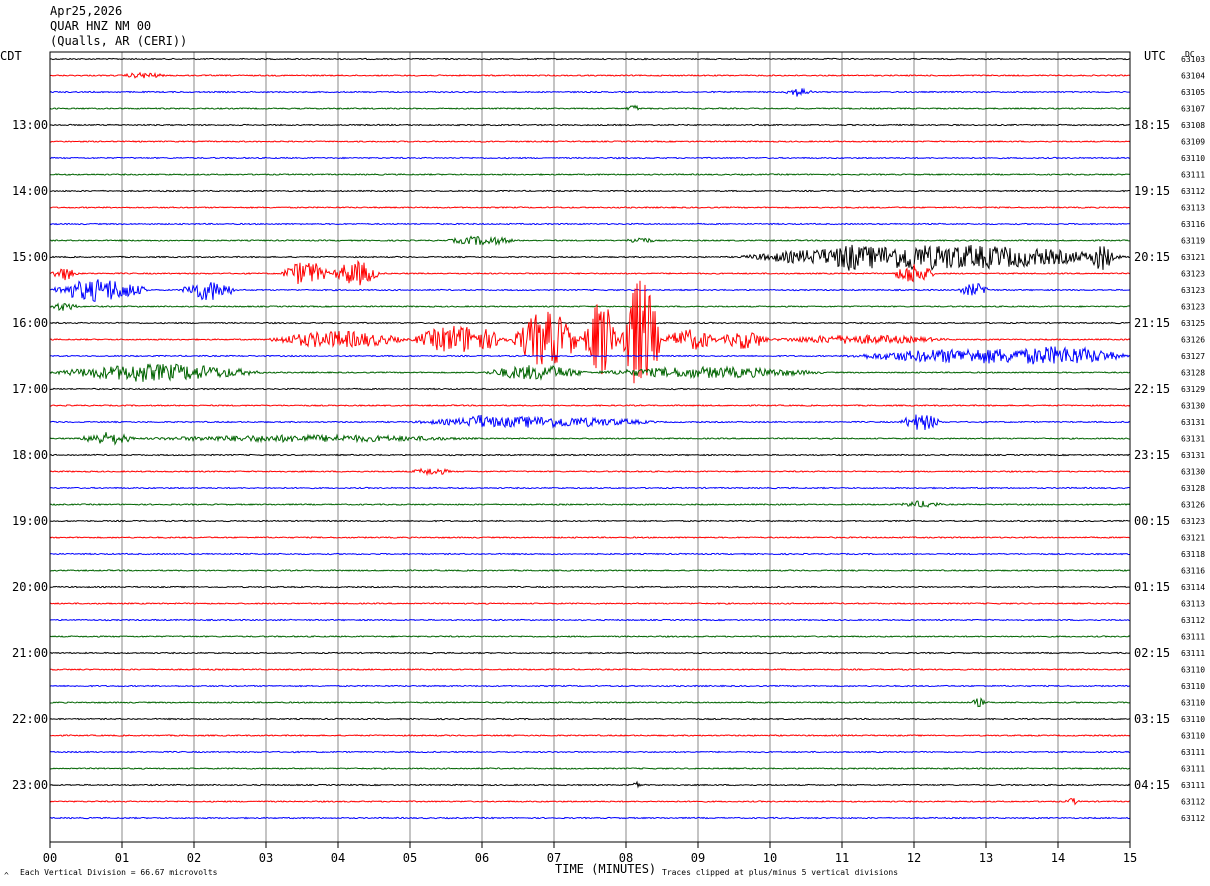  Describe the element at coordinates (1193, 571) in the screenshot. I see `dc-value: 63116` at that location.